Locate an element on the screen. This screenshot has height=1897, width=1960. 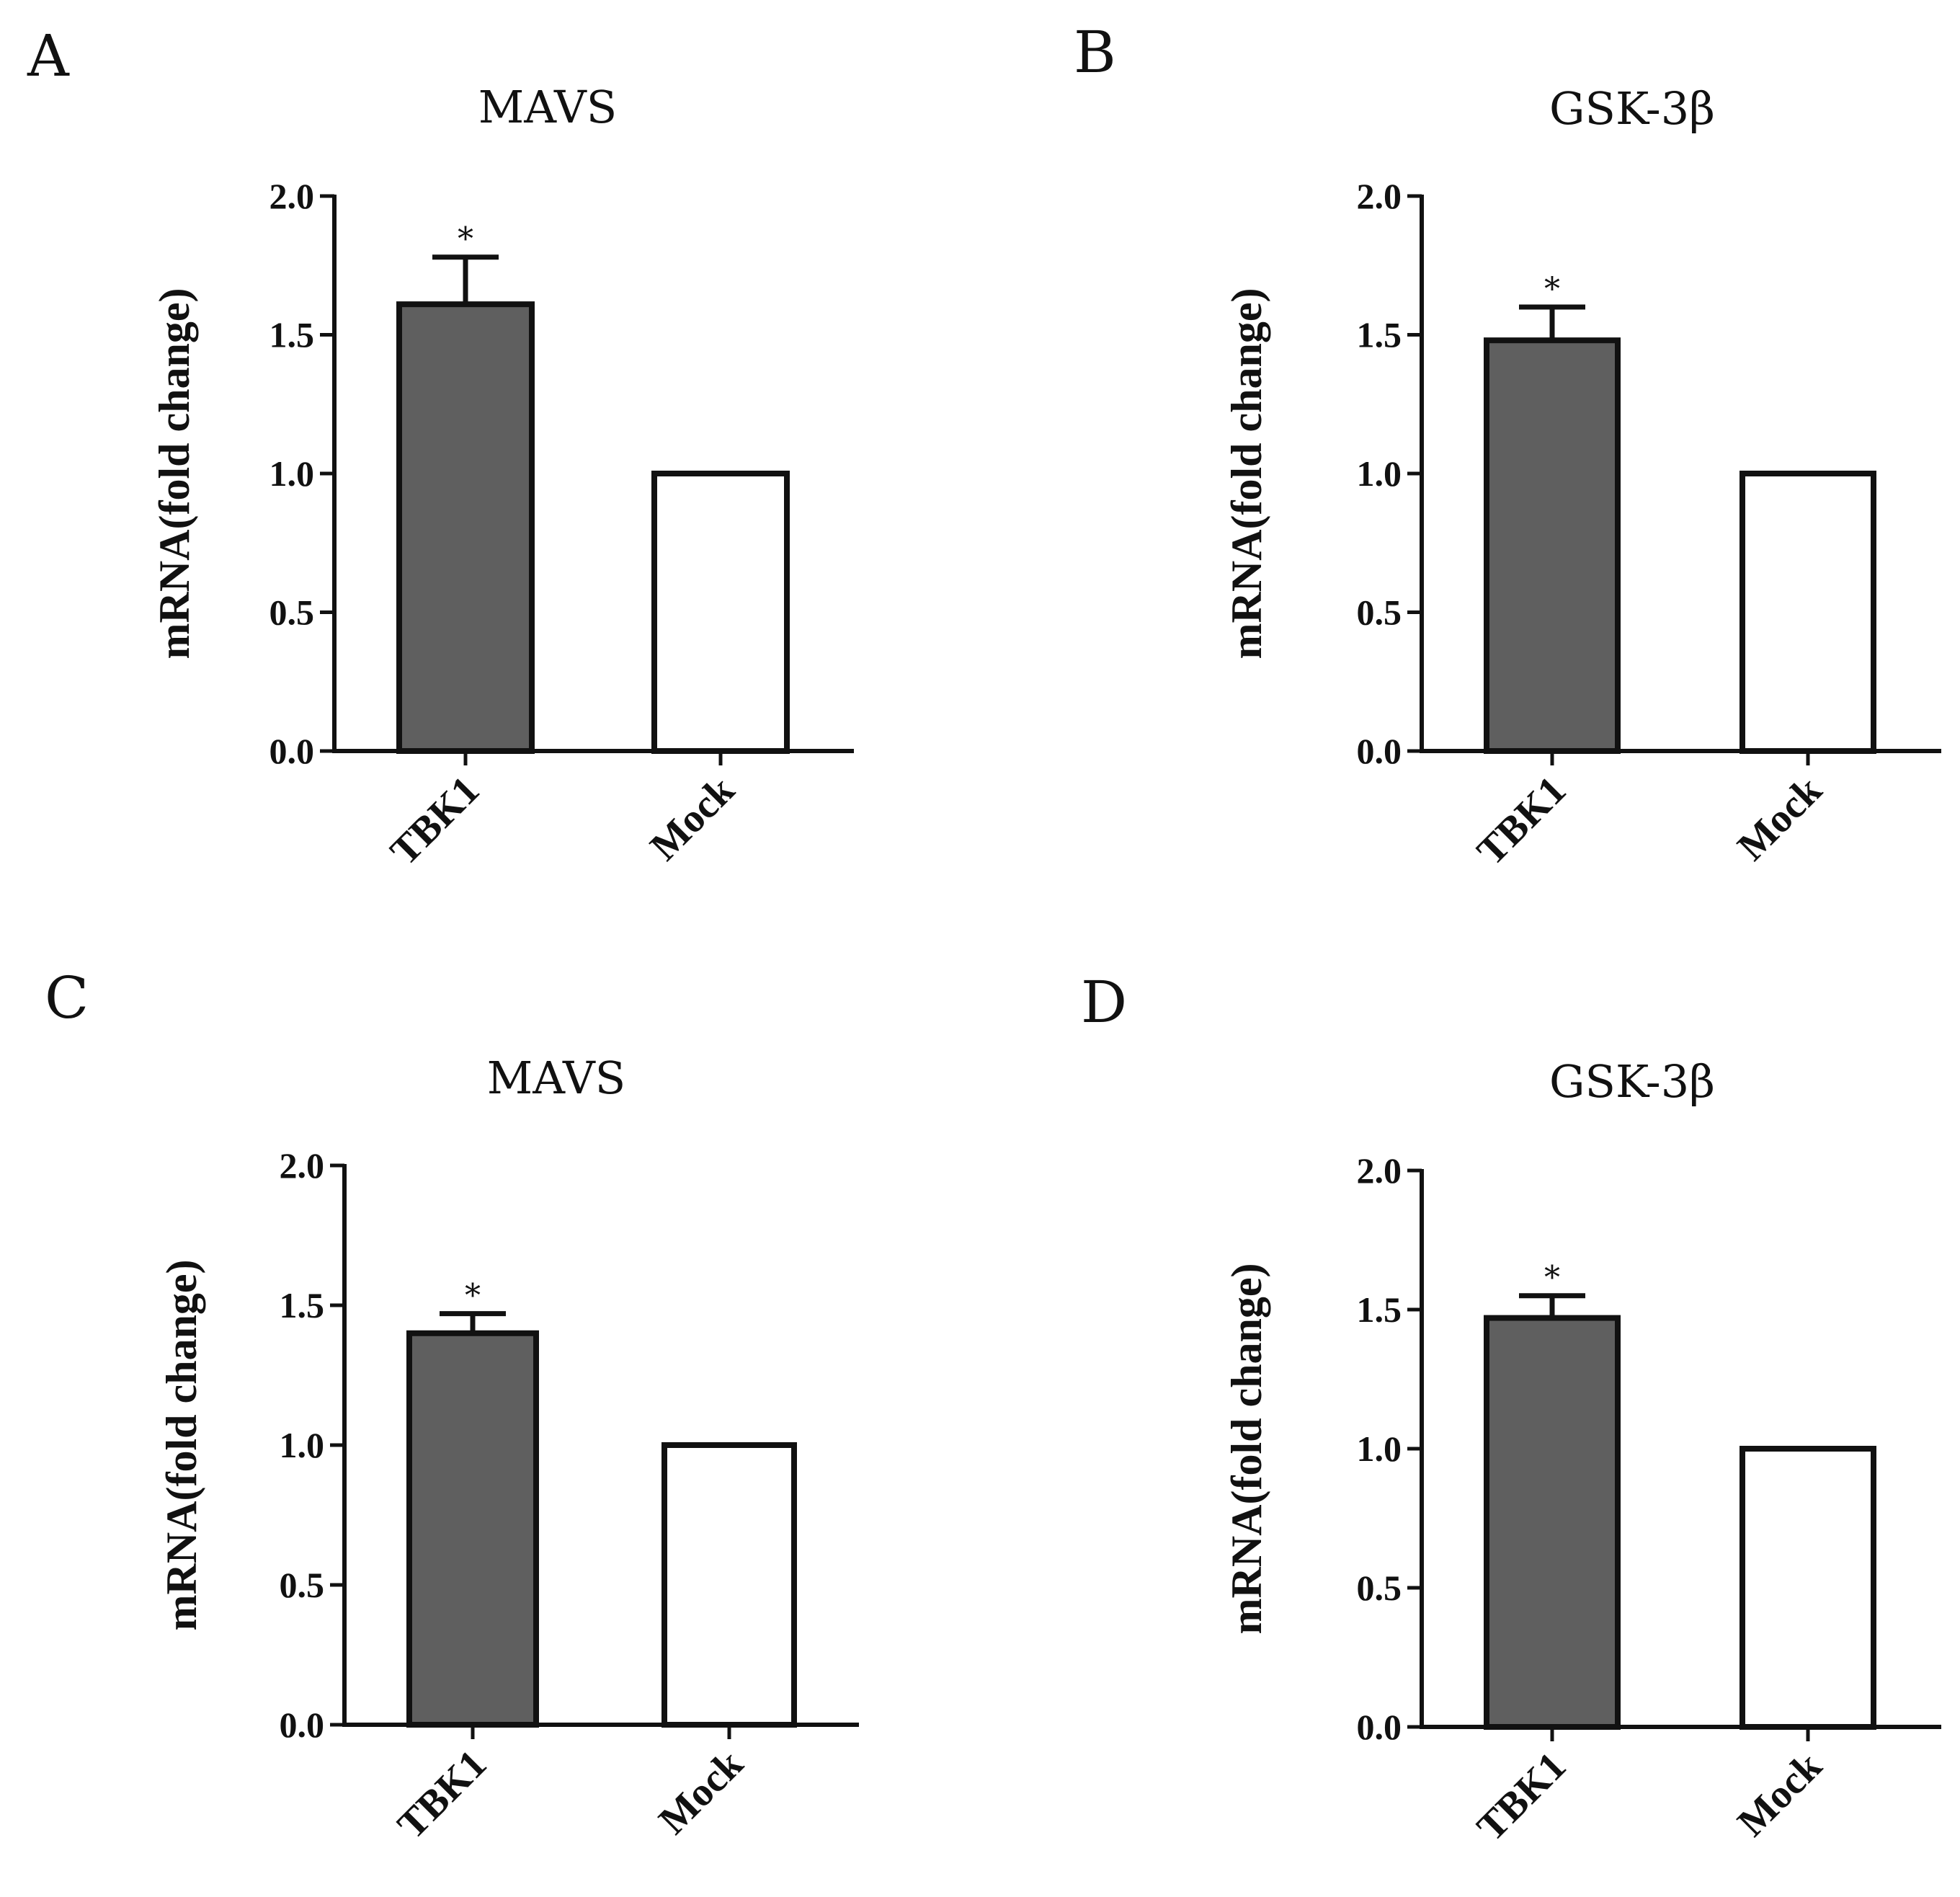
panel-letter: C is located at coordinates (67, 997).